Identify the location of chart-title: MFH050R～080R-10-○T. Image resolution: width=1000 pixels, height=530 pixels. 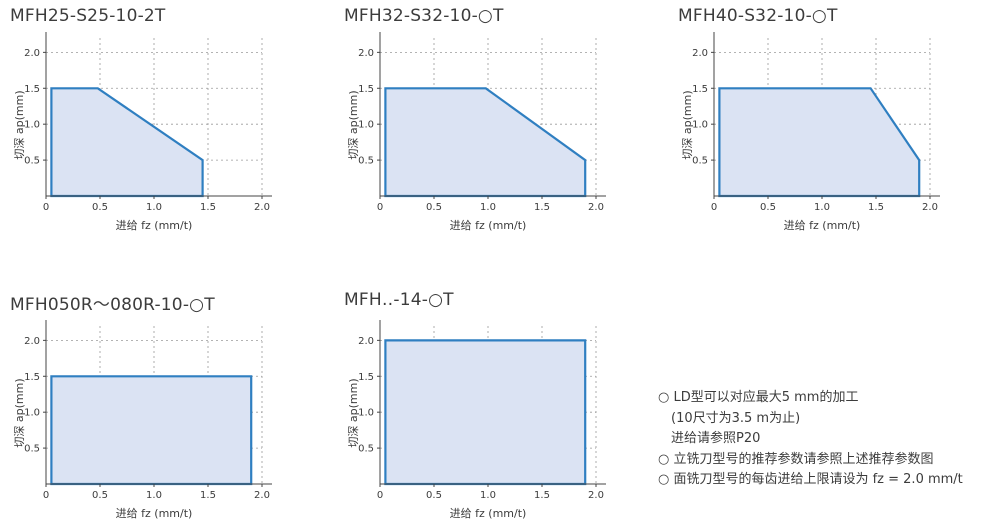
(112, 305).